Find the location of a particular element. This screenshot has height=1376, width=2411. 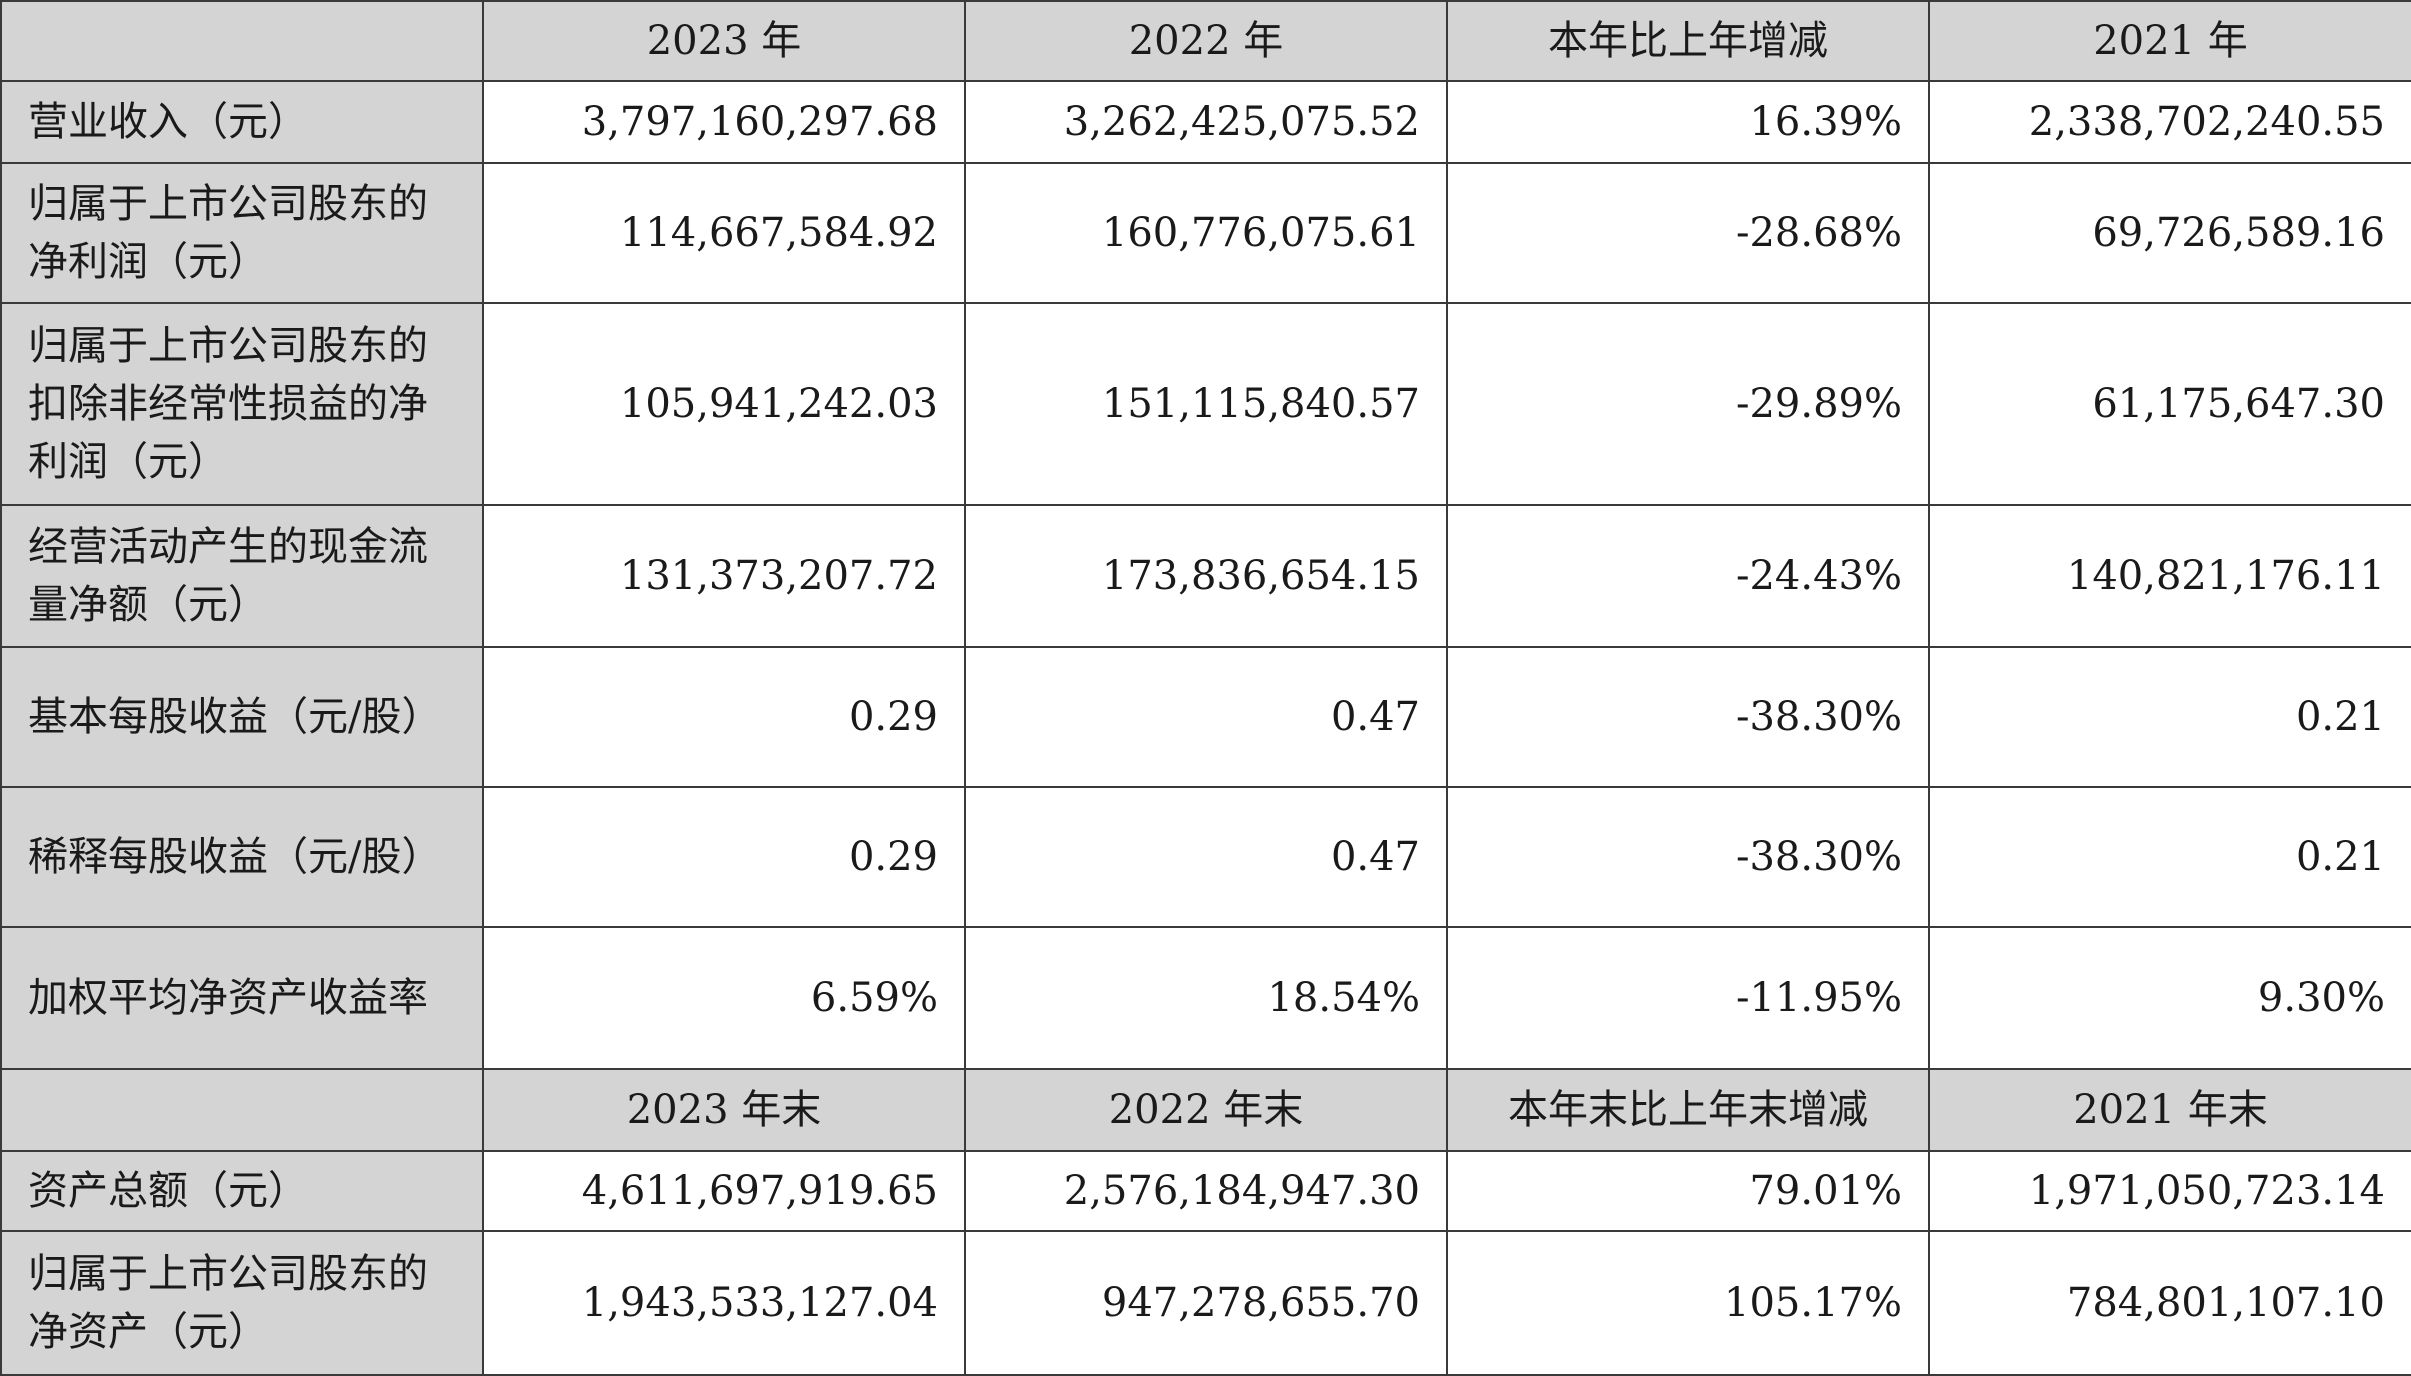

cell-2021: 1,971,050,723.14 is located at coordinates (2169, 1191).